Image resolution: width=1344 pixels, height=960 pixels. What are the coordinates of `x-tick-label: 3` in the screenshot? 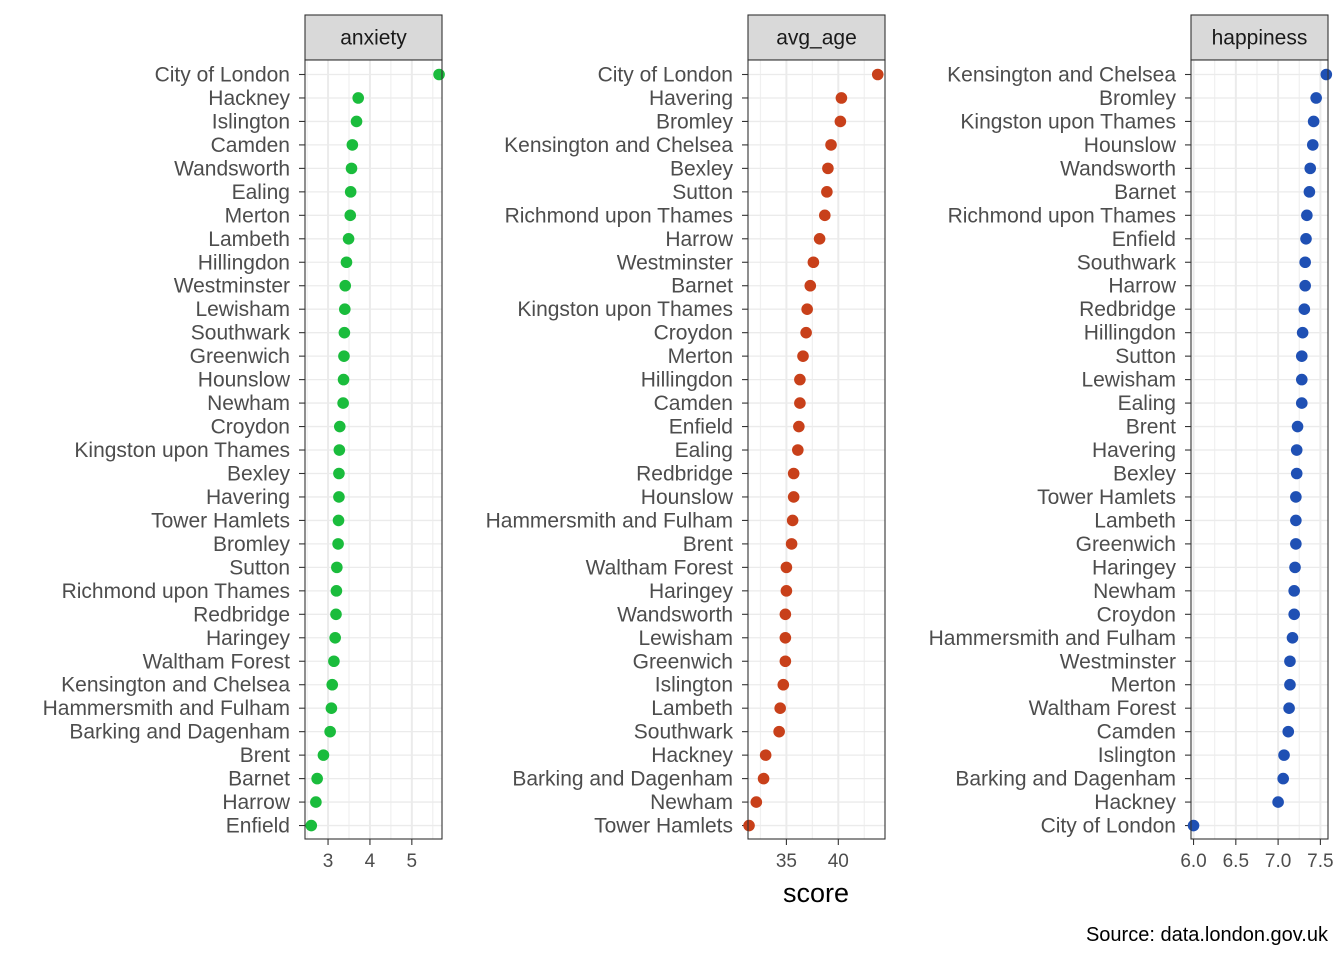 It's located at (328, 861).